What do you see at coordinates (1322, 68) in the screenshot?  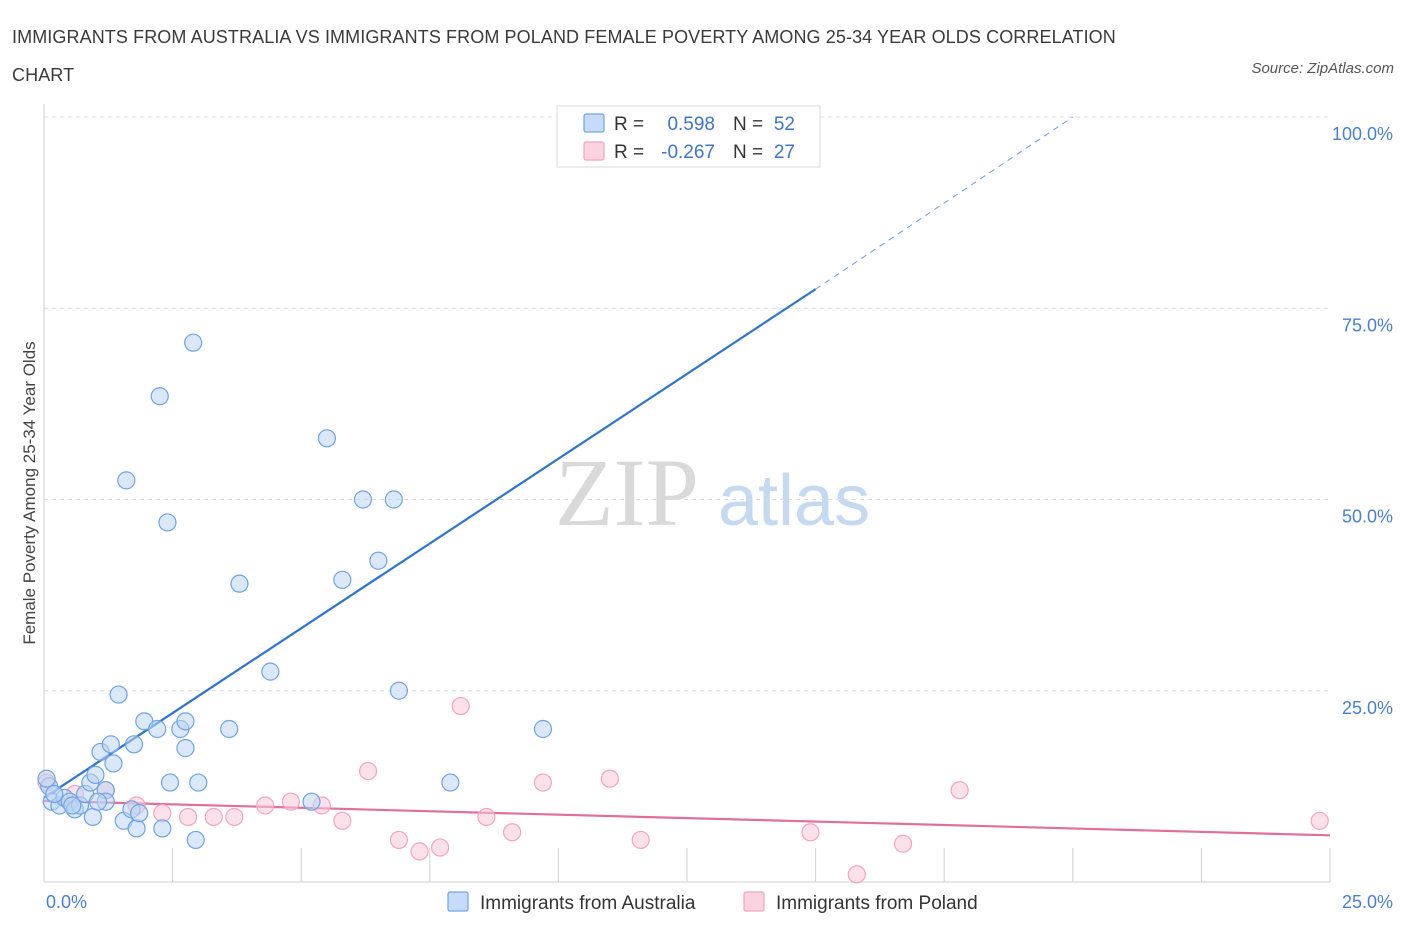 I see `source-label: Source: ZipAtlas.com` at bounding box center [1322, 68].